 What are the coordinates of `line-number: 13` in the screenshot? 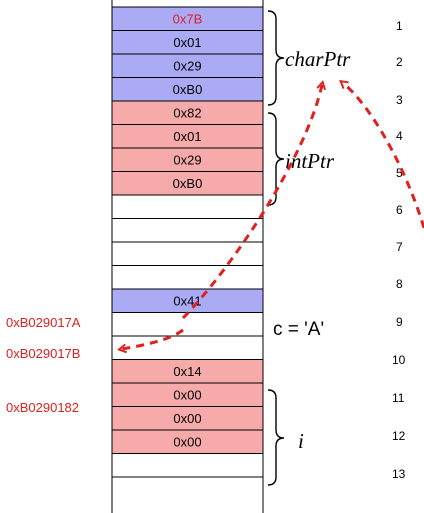 It's located at (399, 474).